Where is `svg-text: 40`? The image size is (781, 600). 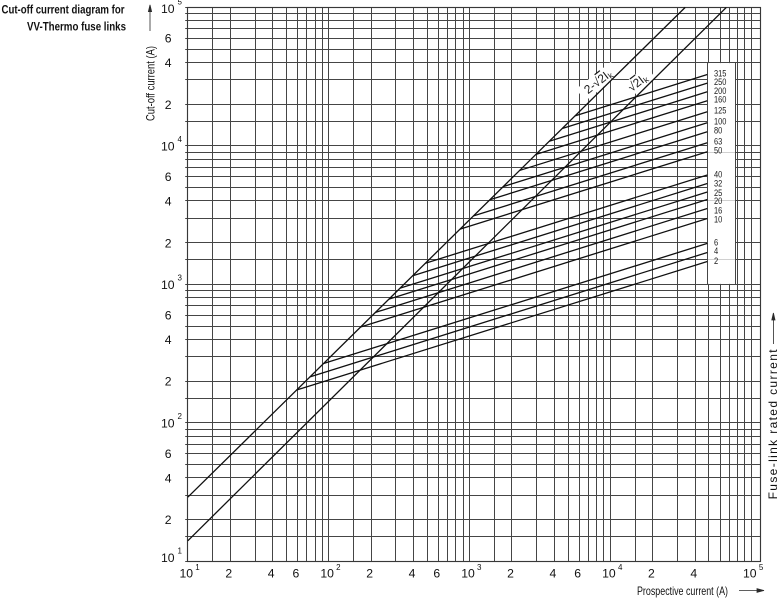
svg-text: 40 is located at coordinates (718, 174).